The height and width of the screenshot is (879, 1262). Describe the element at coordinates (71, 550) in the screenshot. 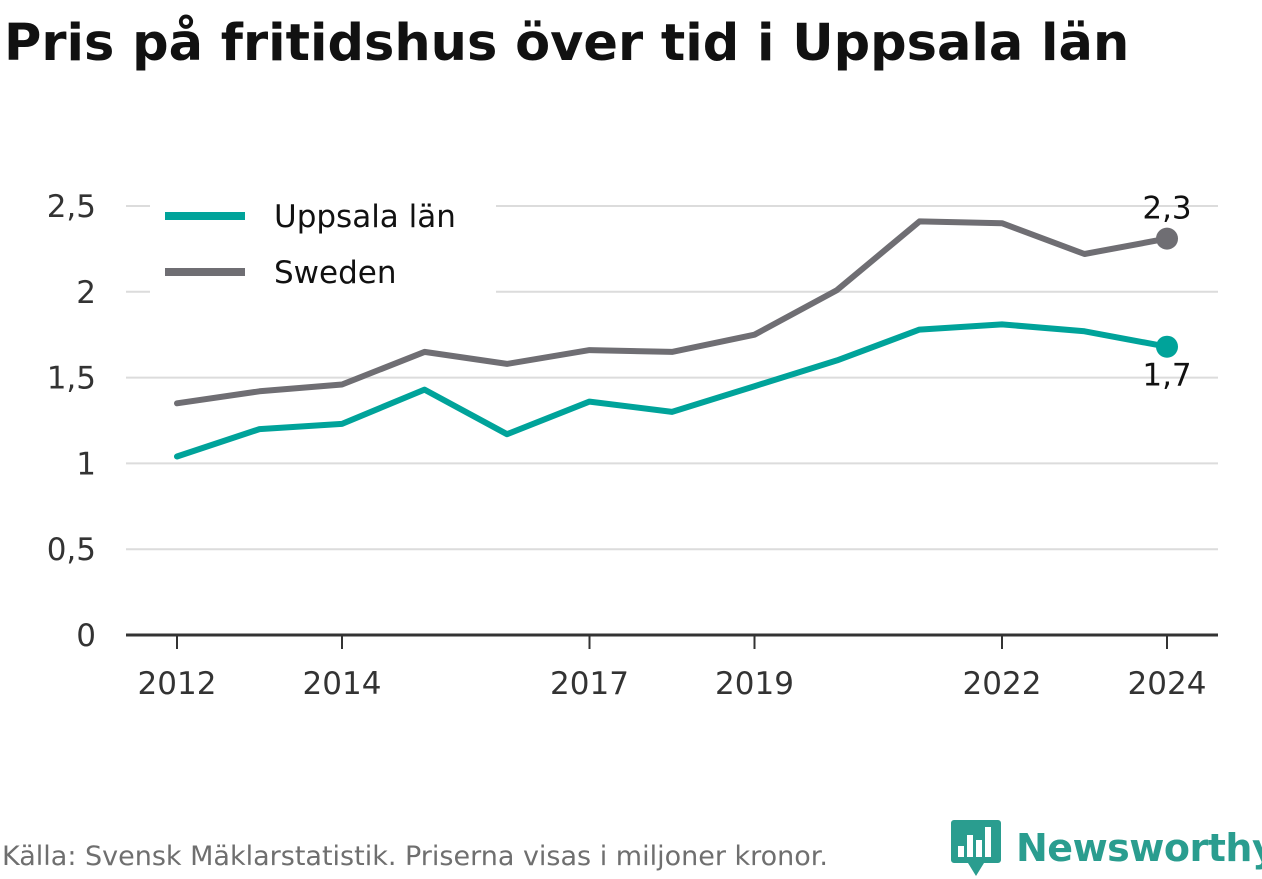

I see `y-tick-label: 0,5` at that location.